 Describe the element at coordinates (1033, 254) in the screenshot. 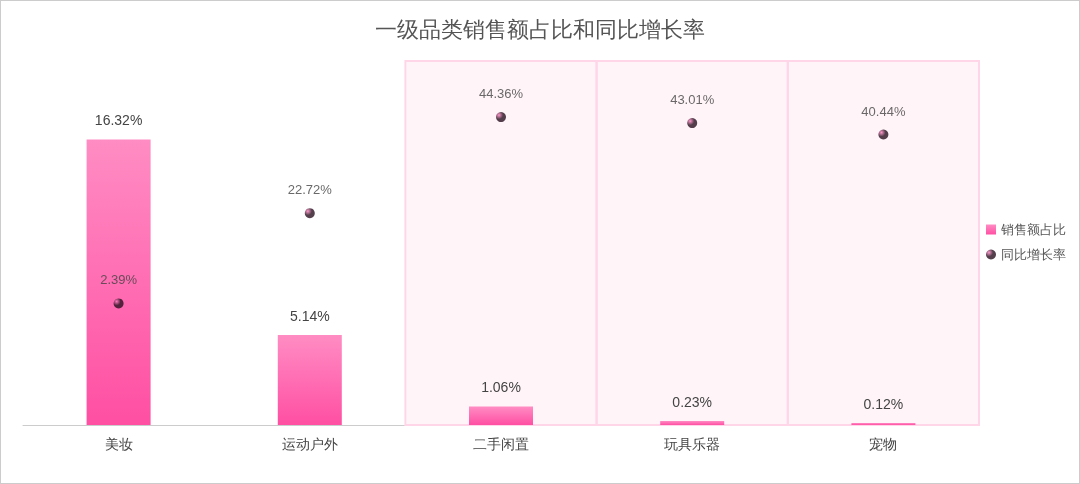

I see `legend-label: 同比增长率` at that location.